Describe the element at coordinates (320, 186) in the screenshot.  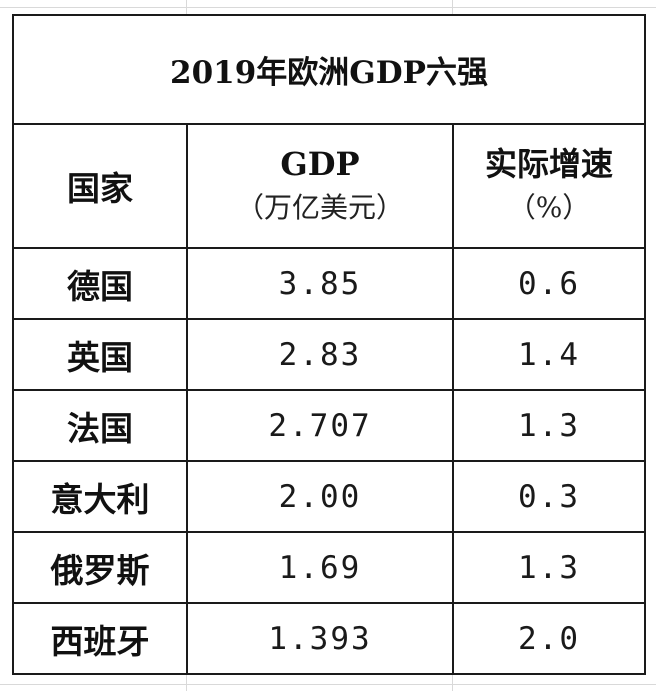
I see `header-gdp: GDP （万亿美元）` at that location.